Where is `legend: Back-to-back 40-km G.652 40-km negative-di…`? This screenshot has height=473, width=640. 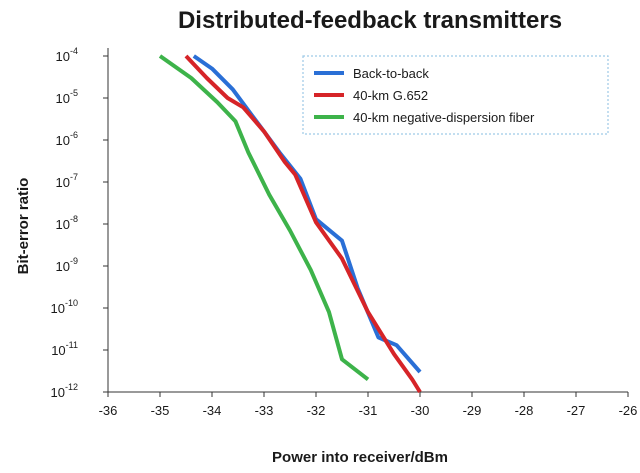 legend: Back-to-back 40-km G.652 40-km negative-di… is located at coordinates (455, 95).